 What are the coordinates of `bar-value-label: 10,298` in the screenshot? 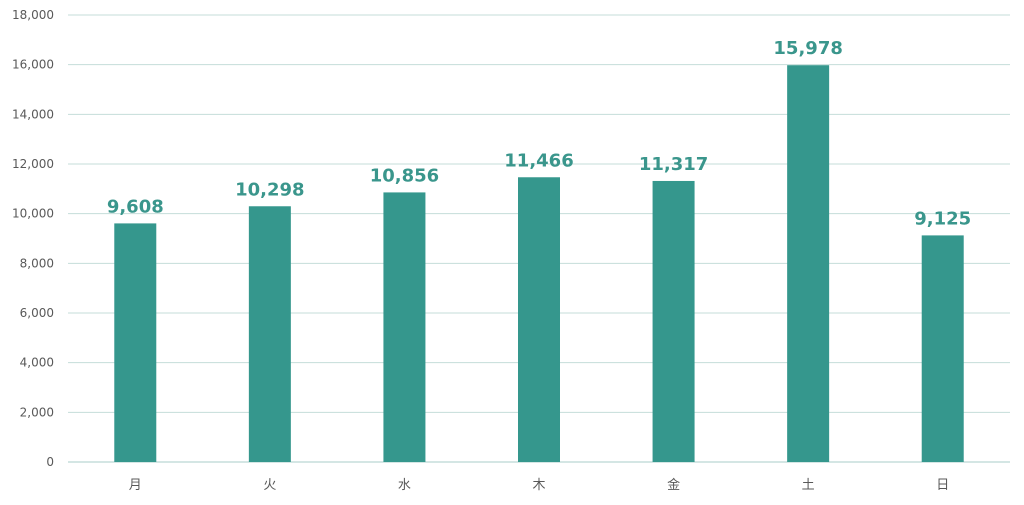 It's located at (269, 189).